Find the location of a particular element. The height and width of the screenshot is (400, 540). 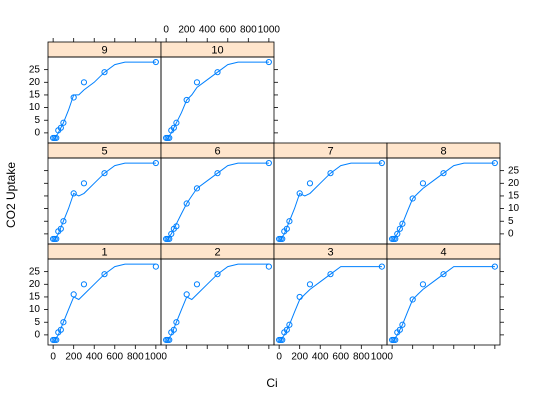

y-tick-label: 20 is located at coordinates (35, 284).